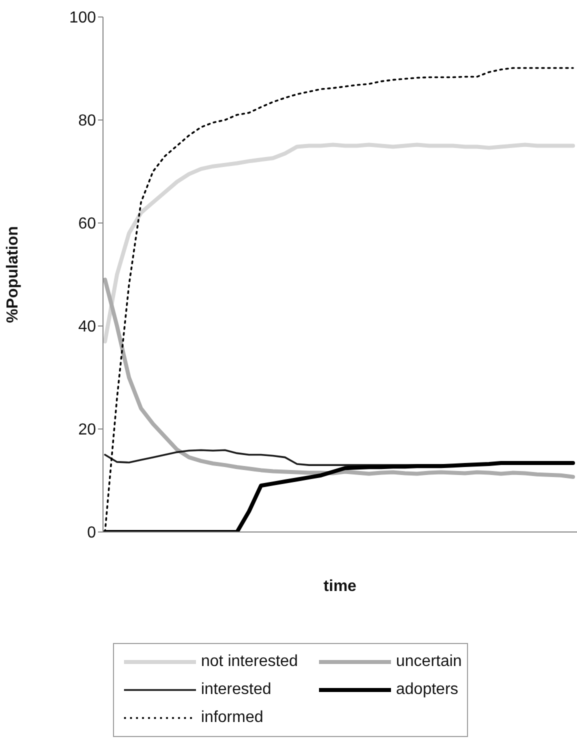 This screenshot has height=738, width=577. Describe the element at coordinates (87, 121) in the screenshot. I see `y-tick-label: 80` at that location.